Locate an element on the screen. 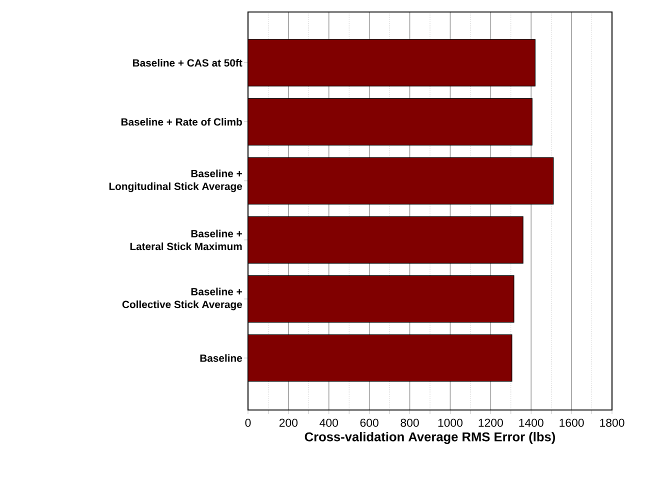  x-tick-label: 200 is located at coordinates (288, 422).